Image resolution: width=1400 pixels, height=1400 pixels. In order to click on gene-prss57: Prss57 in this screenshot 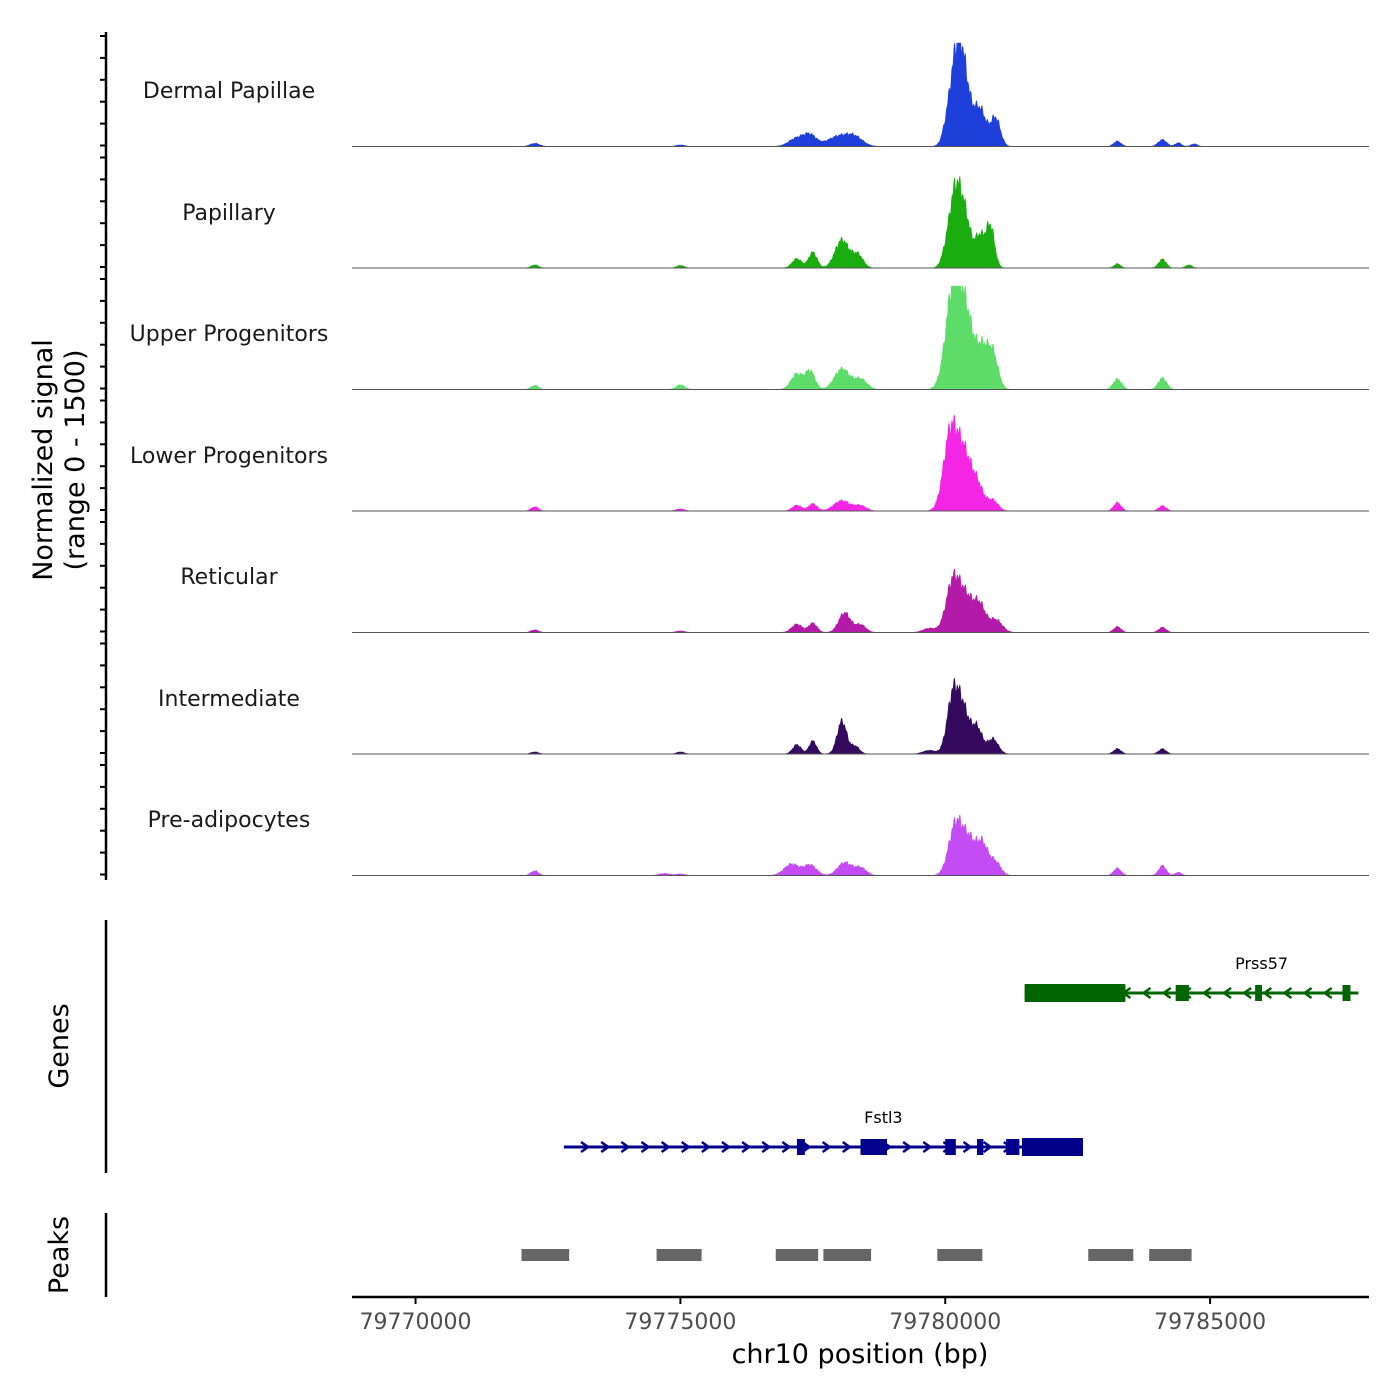, I will do `click(1191, 978)`.